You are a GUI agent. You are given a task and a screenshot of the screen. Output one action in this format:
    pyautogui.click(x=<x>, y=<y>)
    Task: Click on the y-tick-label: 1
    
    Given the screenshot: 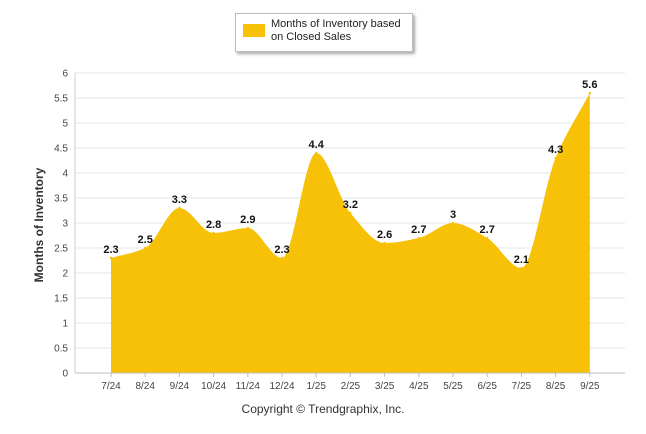 What is the action you would take?
    pyautogui.click(x=65, y=324)
    